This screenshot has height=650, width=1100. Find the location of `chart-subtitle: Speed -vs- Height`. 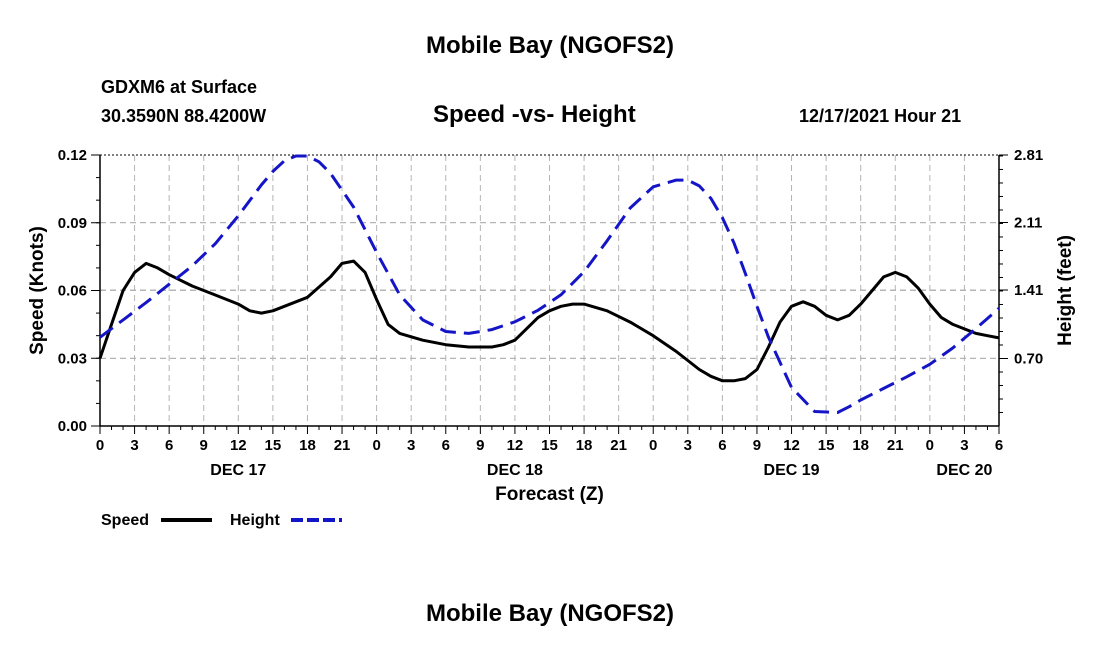

chart-subtitle: Speed -vs- Height is located at coordinates (534, 114).